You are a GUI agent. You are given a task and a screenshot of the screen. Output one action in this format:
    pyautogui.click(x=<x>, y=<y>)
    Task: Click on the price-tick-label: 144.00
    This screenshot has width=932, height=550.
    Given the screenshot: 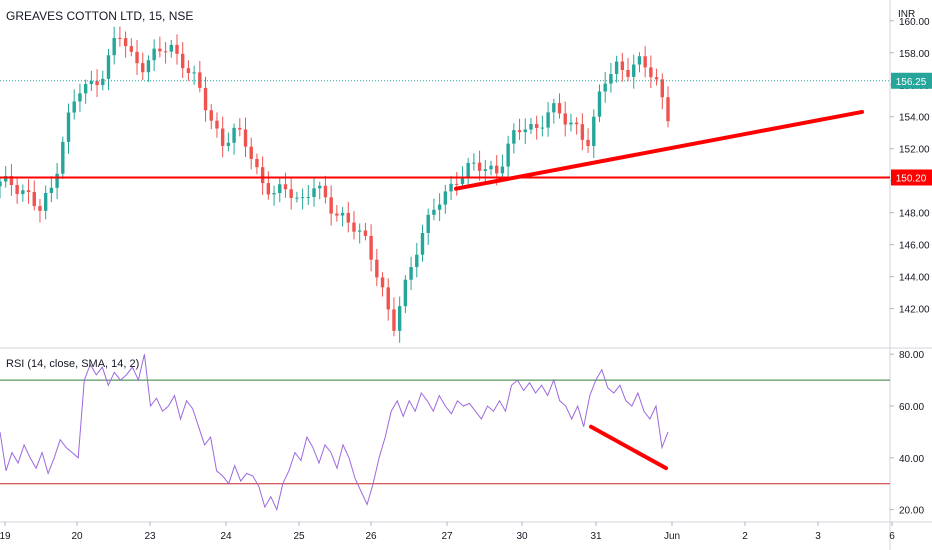 What is the action you would take?
    pyautogui.click(x=914, y=278)
    